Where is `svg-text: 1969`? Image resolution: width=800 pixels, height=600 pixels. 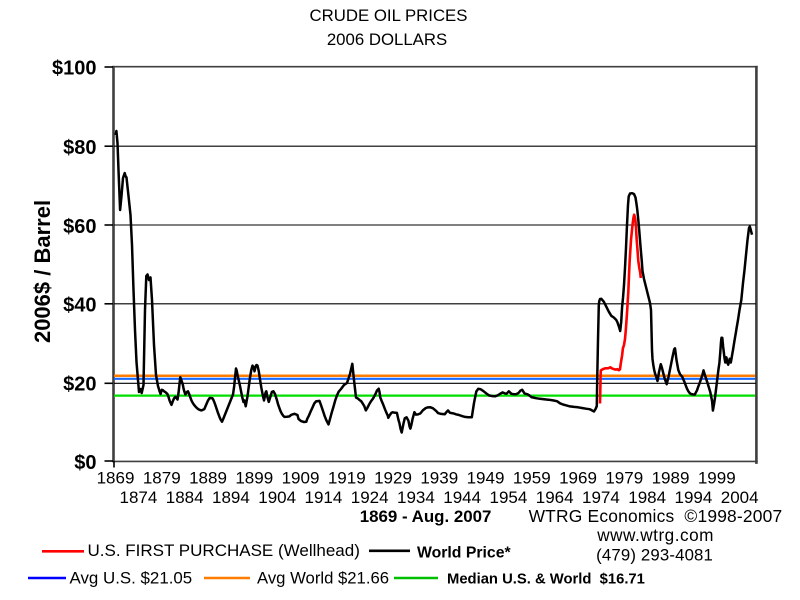
svg-text: 1969 is located at coordinates (578, 478).